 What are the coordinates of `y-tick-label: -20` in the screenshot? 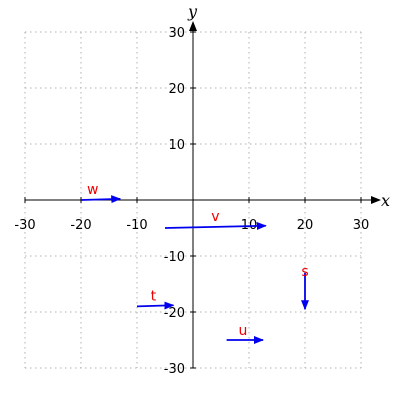 It's located at (174, 313).